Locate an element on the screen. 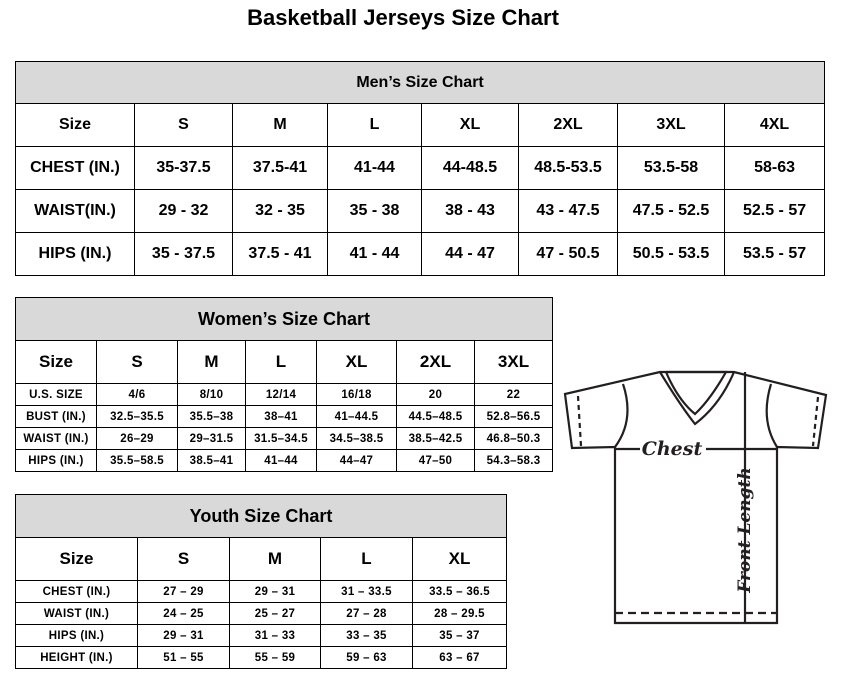 This screenshot has width=843, height=679. table-cell: 41 - 44 is located at coordinates (374, 254).